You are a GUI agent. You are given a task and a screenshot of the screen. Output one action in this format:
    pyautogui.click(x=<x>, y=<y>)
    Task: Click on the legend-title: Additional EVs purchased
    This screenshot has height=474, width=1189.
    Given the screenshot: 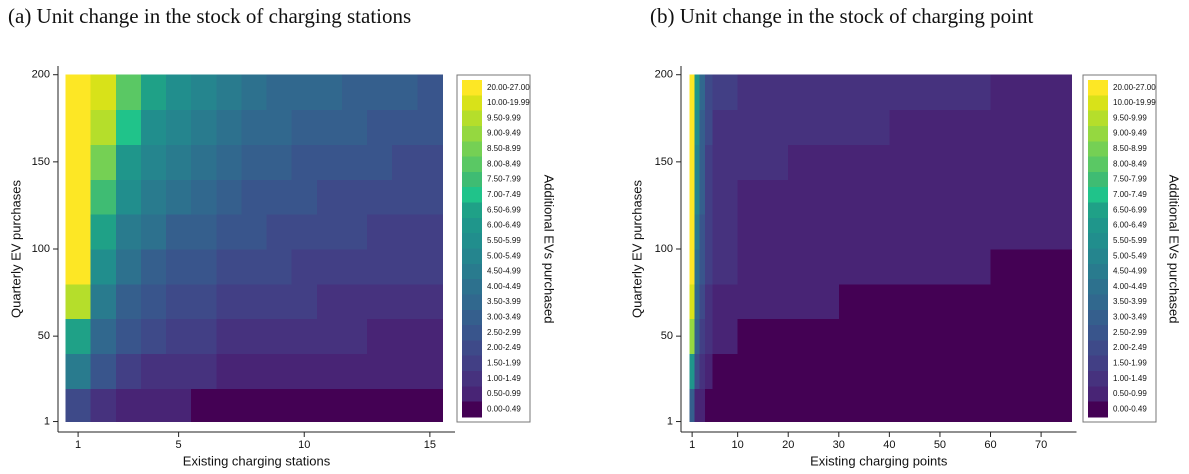 What is the action you would take?
    pyautogui.click(x=549, y=249)
    